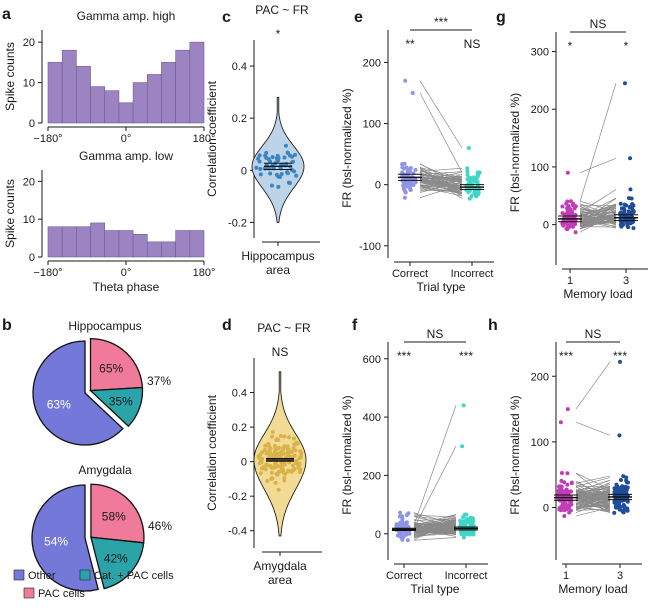  I want to click on significance-label: ***, so click(404, 356).